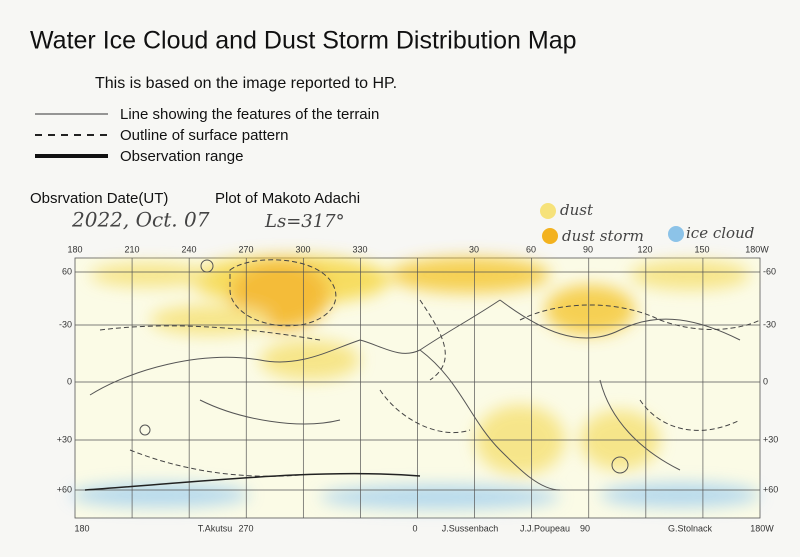 This screenshot has height=557, width=800. What do you see at coordinates (757, 249) in the screenshot?
I see `longitude-label: 180W` at bounding box center [757, 249].